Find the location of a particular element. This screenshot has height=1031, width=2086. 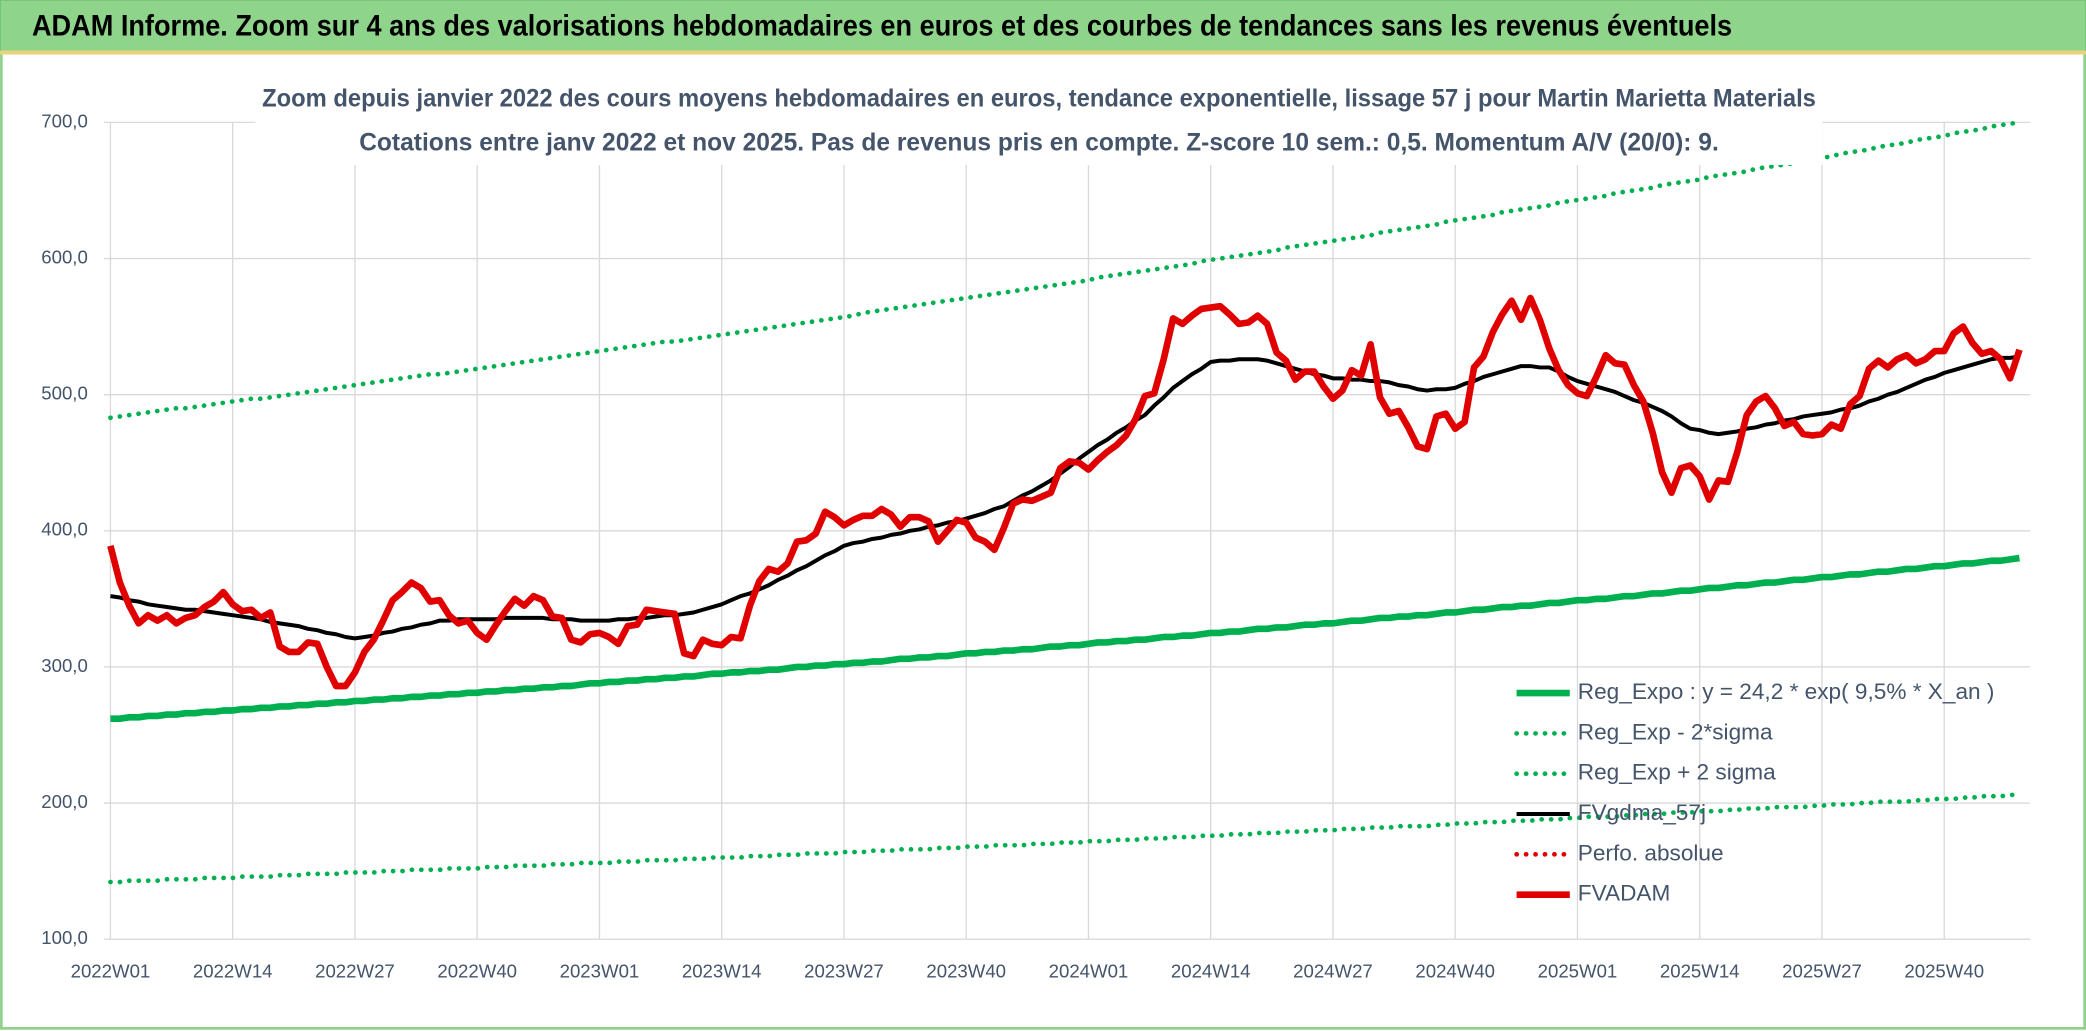

y-tick-label: 600,0 is located at coordinates (64, 256).